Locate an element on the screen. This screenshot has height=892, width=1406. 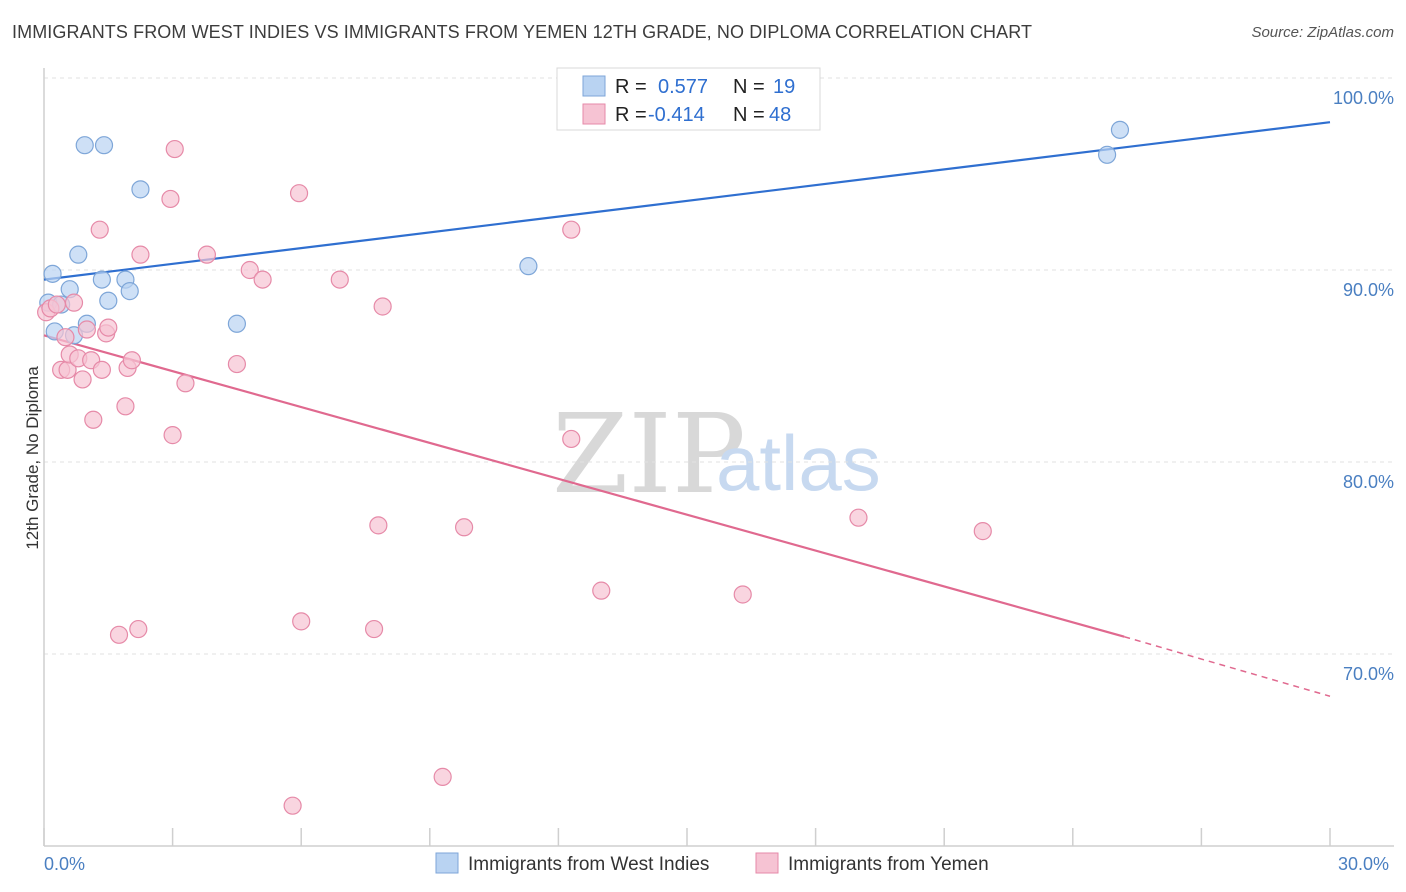
legend-n-label-2: N = is located at coordinates (749, 115).